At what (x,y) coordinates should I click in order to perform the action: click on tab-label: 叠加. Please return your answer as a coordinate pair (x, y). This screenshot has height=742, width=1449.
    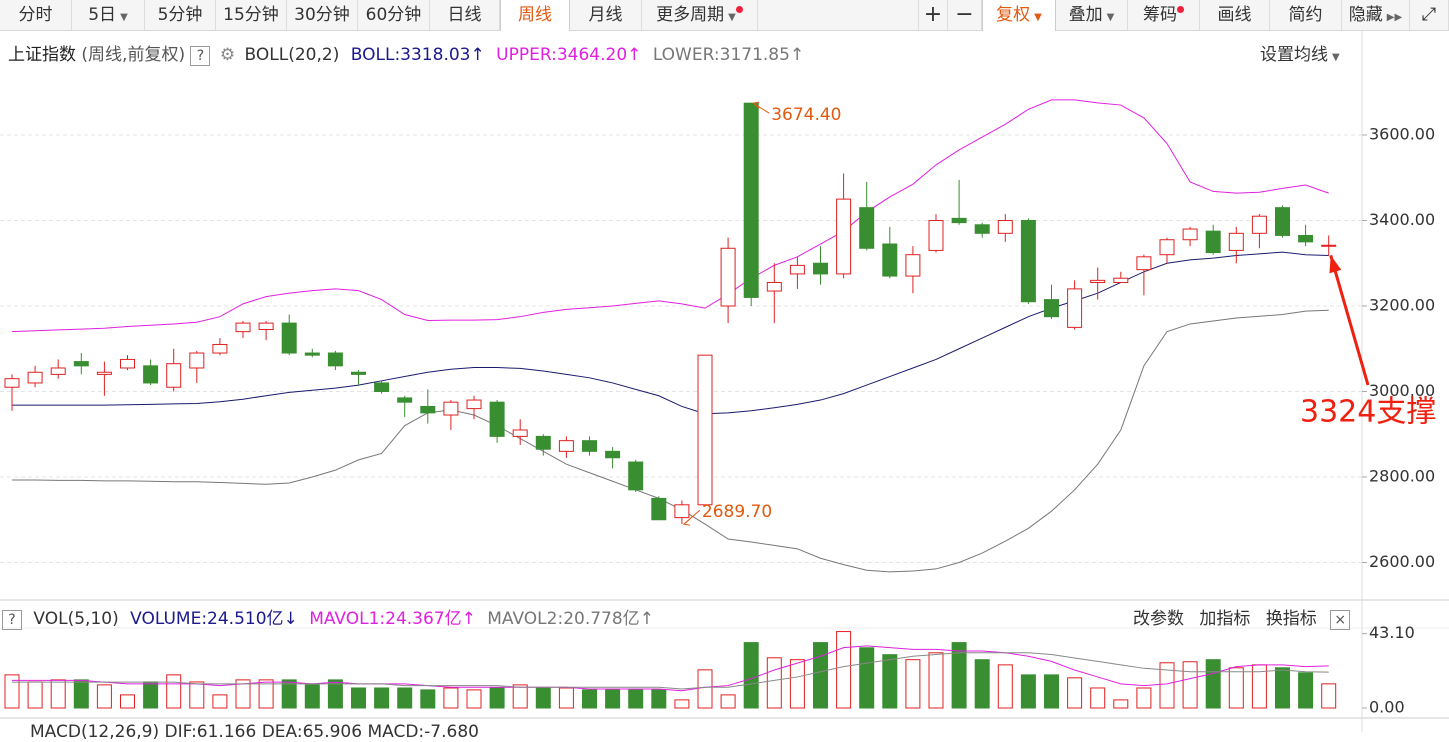
    Looking at the image, I should click on (1085, 15).